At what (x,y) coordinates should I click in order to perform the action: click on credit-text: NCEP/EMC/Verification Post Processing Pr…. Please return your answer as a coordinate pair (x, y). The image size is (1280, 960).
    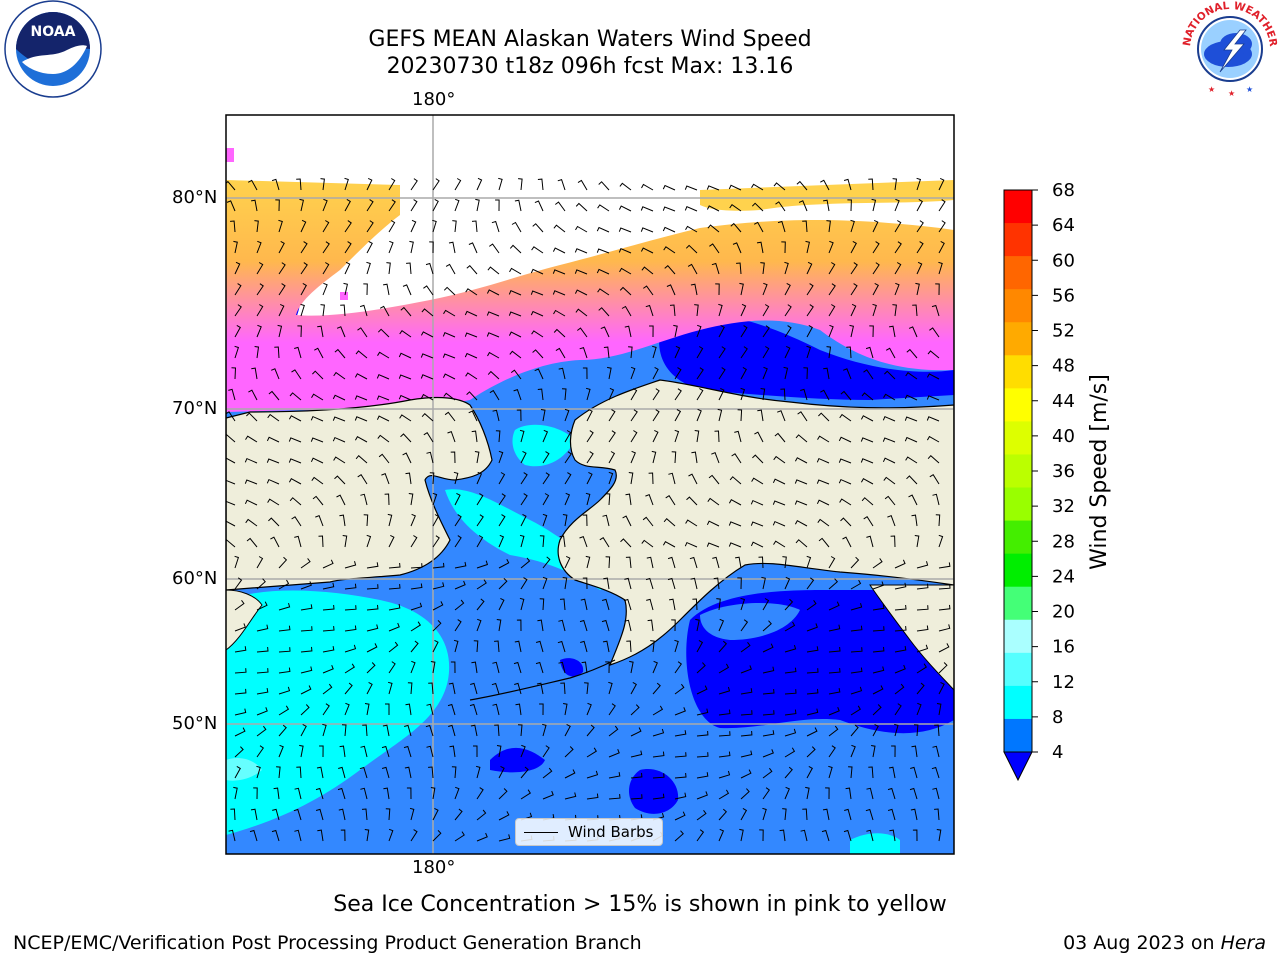
    Looking at the image, I should click on (327, 943).